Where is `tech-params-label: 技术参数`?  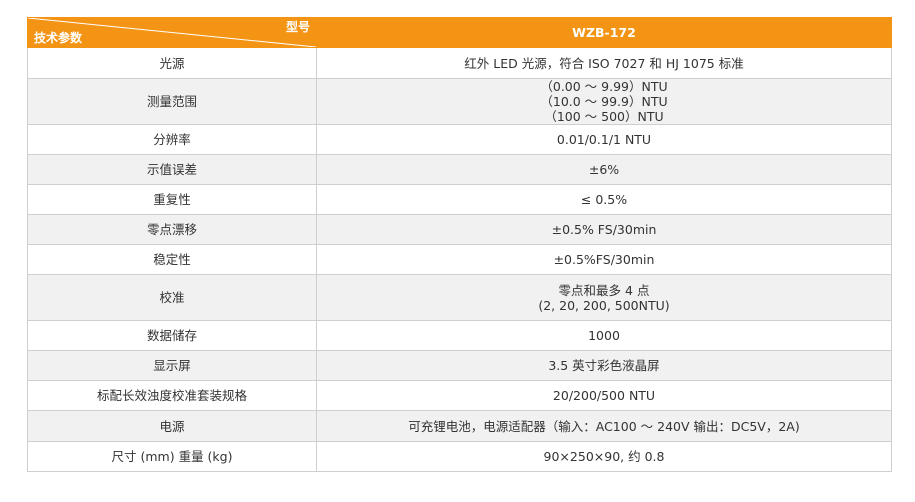
tech-params-label: 技术参数 is located at coordinates (58, 38).